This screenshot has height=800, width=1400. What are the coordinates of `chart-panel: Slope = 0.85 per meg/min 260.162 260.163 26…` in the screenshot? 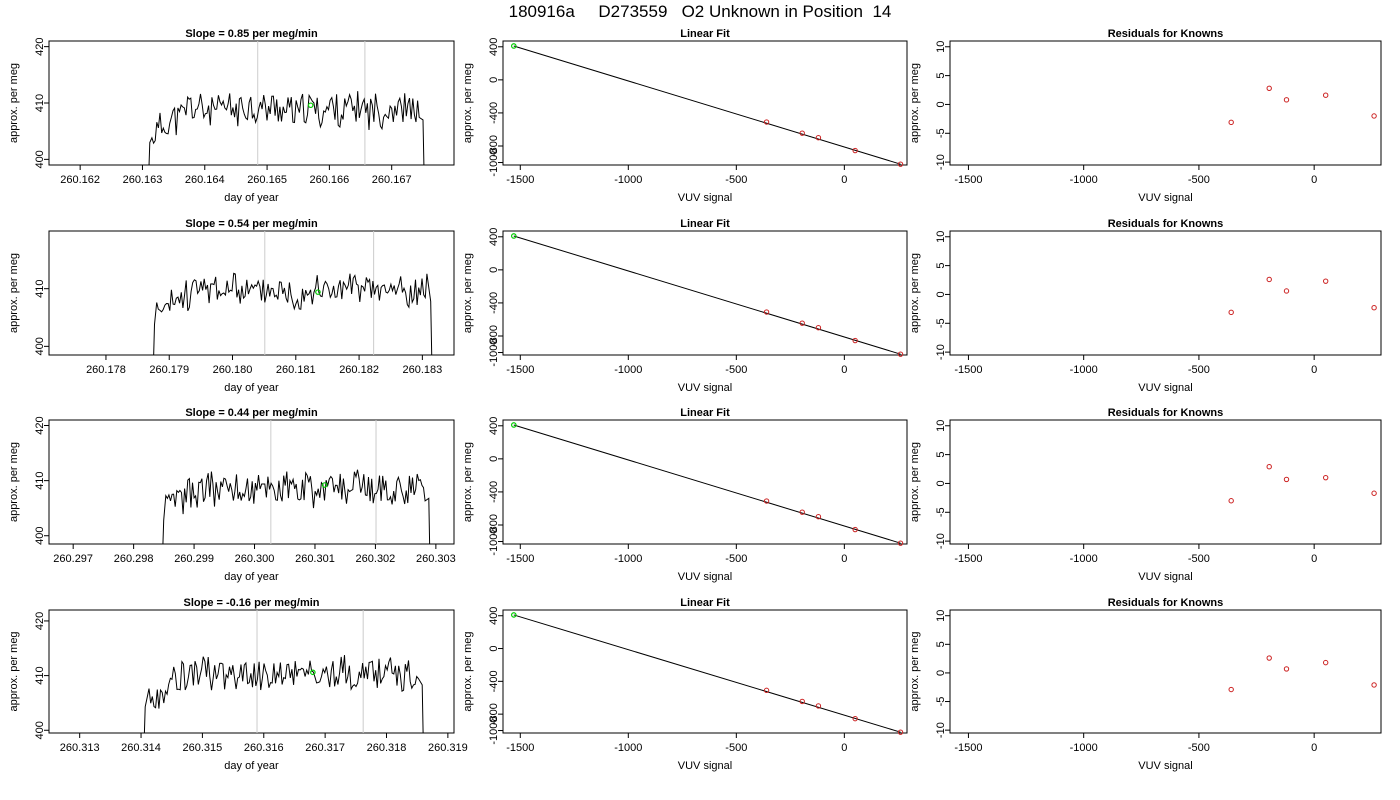 It's located at (231, 116).